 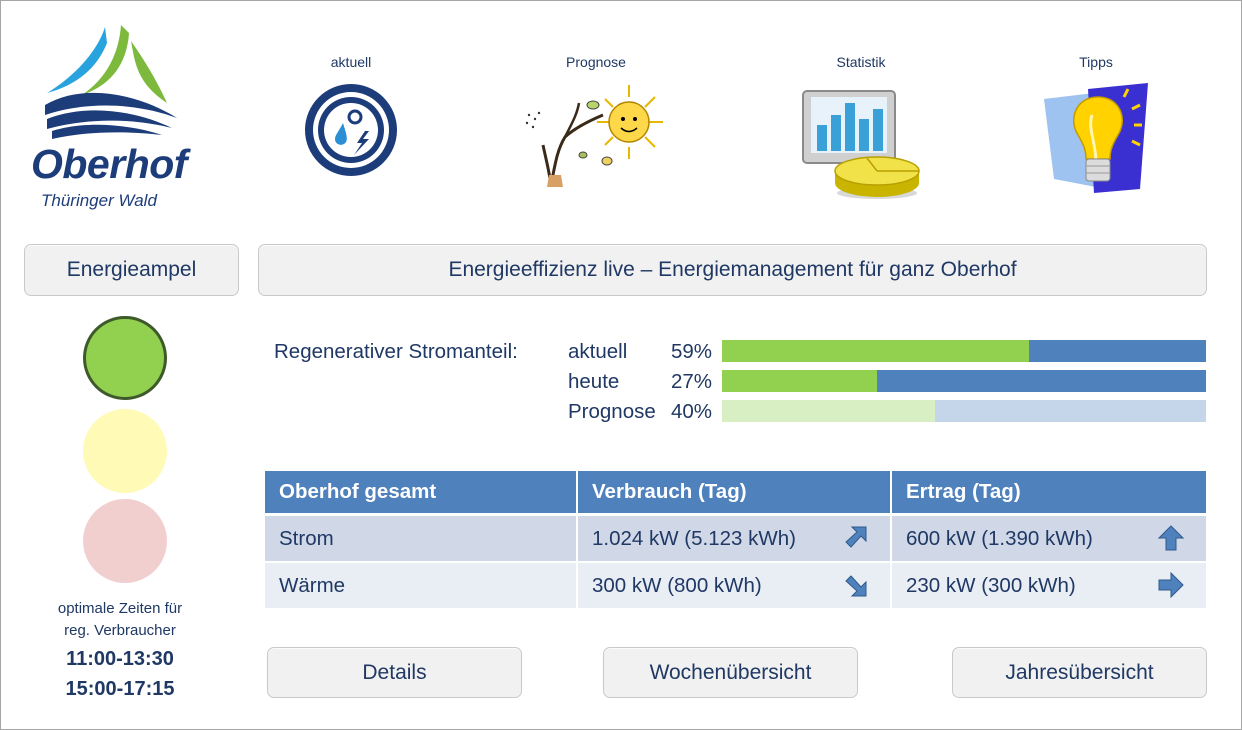 What do you see at coordinates (861, 144) in the screenshot?
I see `chart-monitor-icon` at bounding box center [861, 144].